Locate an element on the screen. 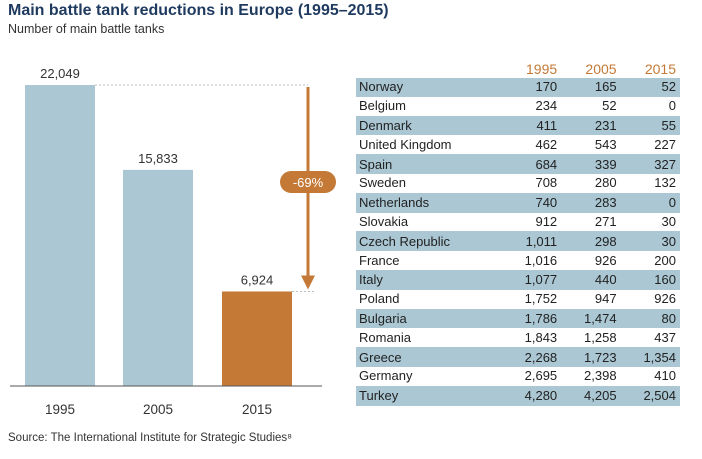  value-cell: 2,695 is located at coordinates (531, 376).